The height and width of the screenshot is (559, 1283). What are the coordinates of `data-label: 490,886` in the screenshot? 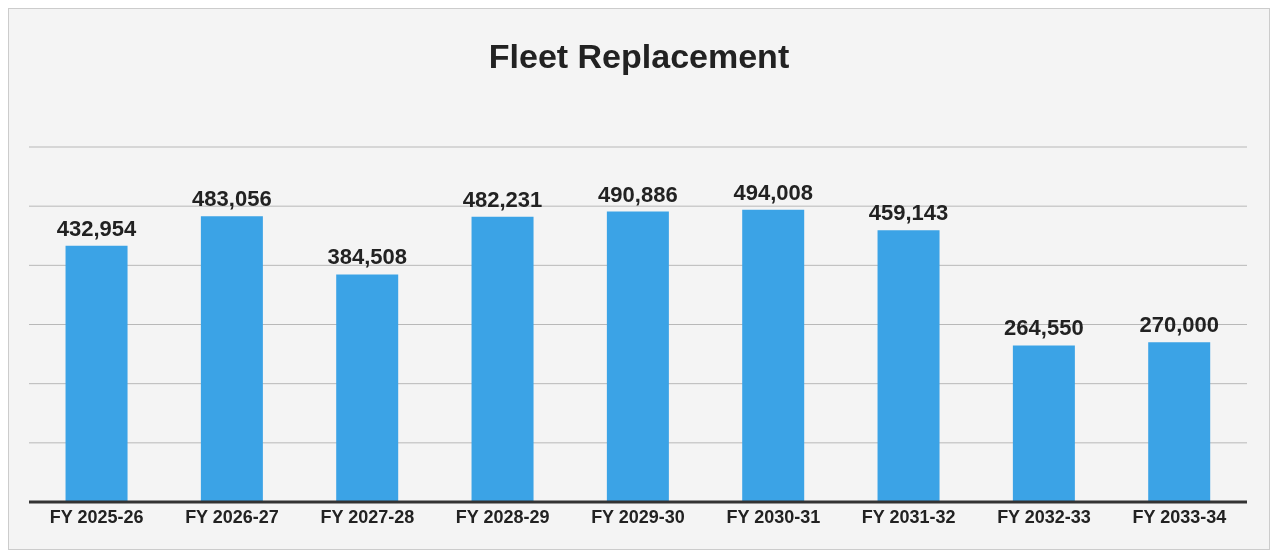 It's located at (638, 194).